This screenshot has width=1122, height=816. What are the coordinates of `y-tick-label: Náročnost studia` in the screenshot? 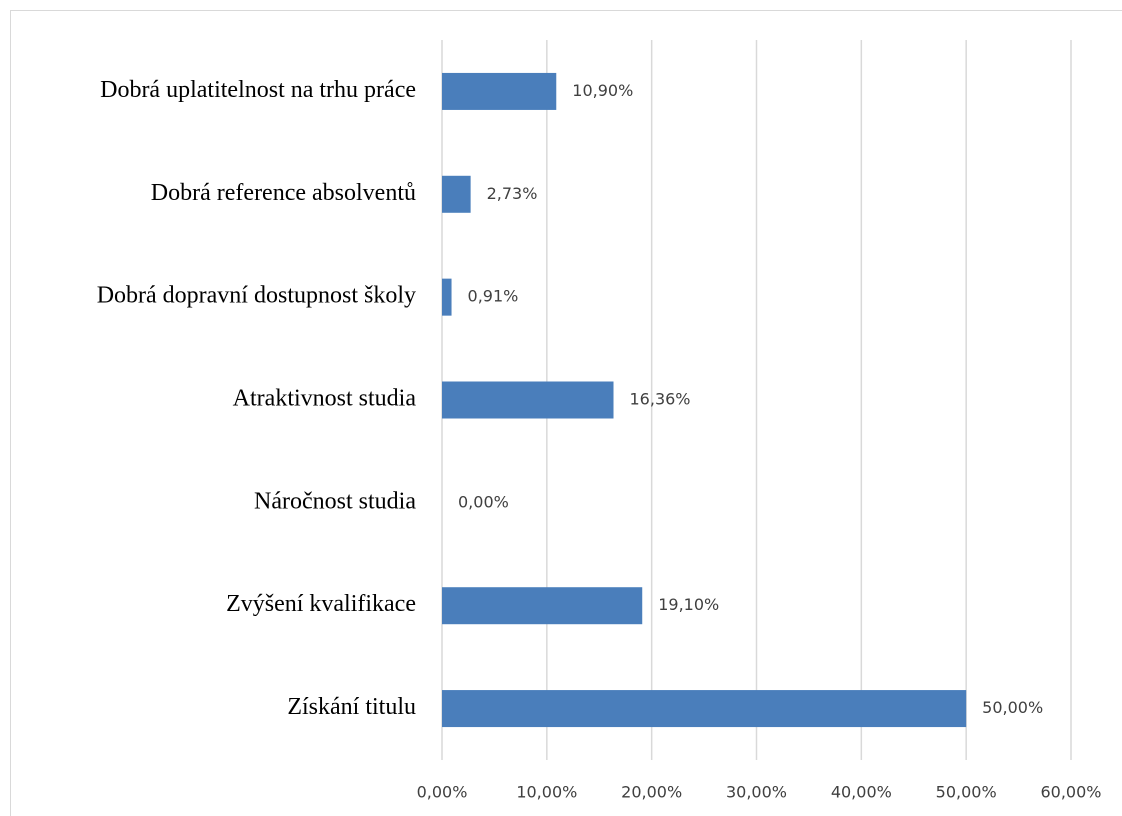 It's located at (335, 501).